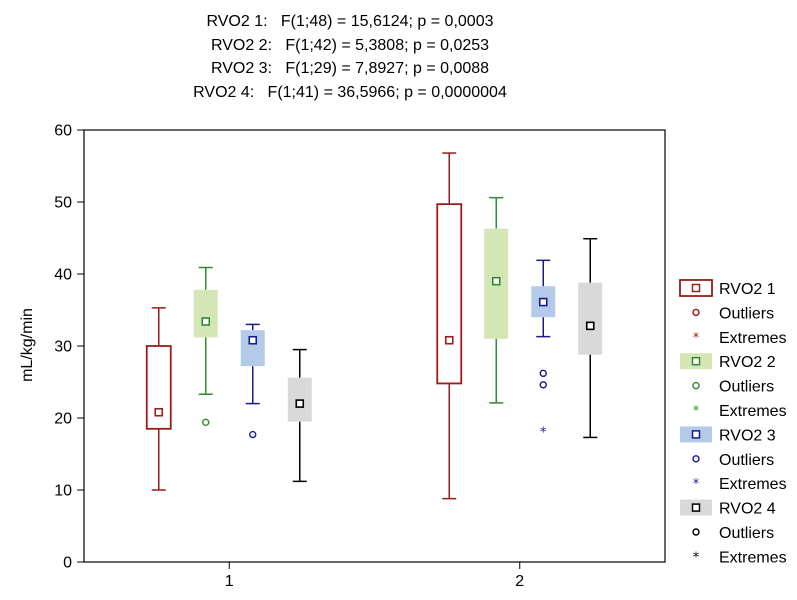 Image resolution: width=797 pixels, height=600 pixels. I want to click on box-3-2: *, so click(543, 350).